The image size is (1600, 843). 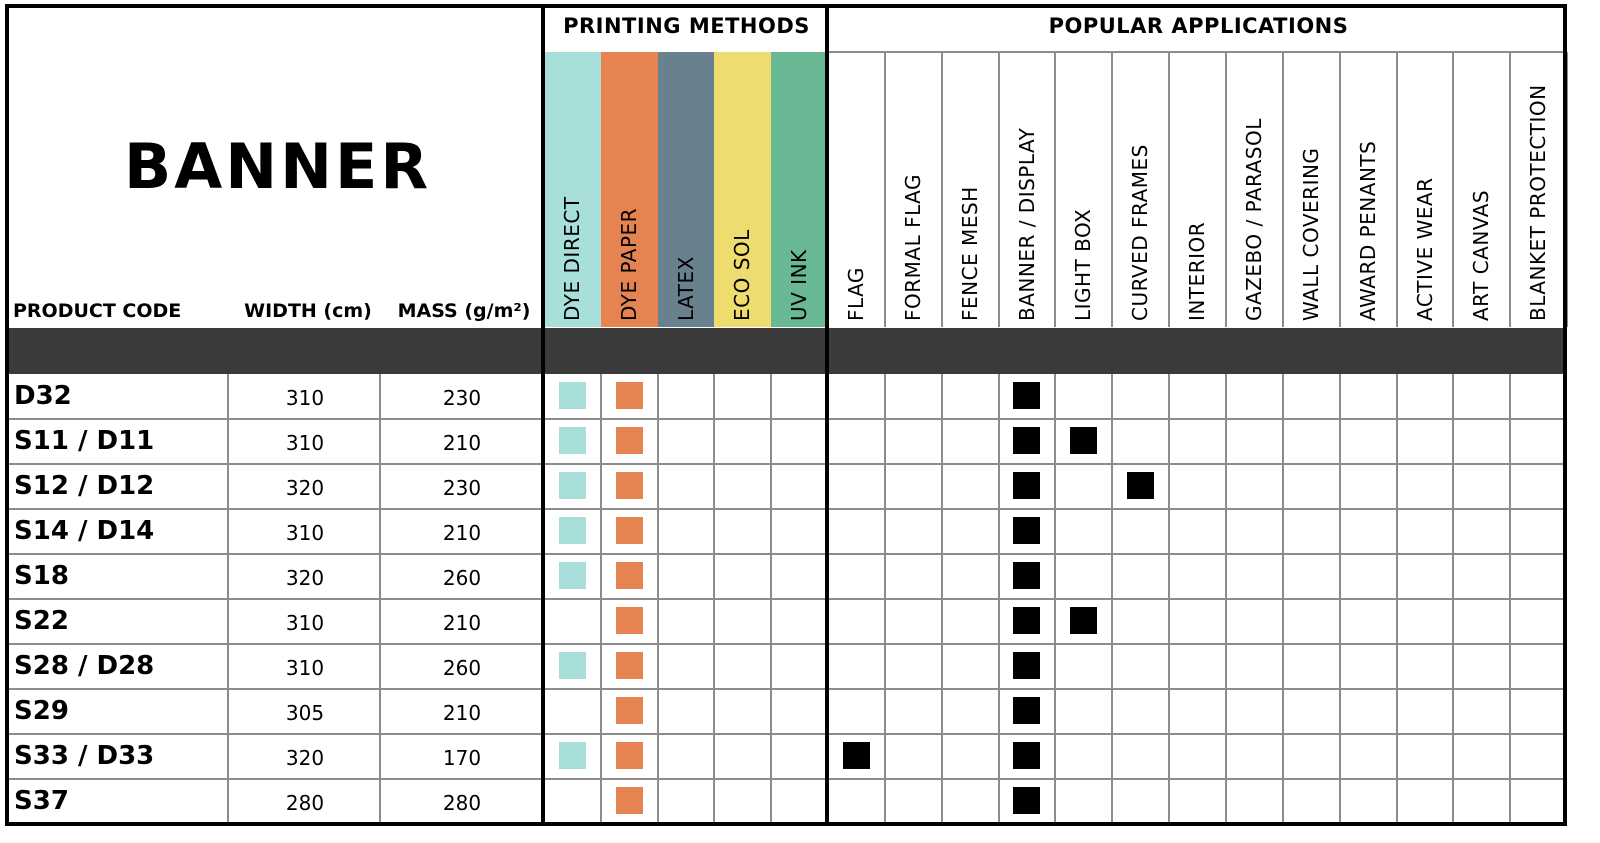 What do you see at coordinates (84, 666) in the screenshot?
I see `product-code: S28 / D28` at bounding box center [84, 666].